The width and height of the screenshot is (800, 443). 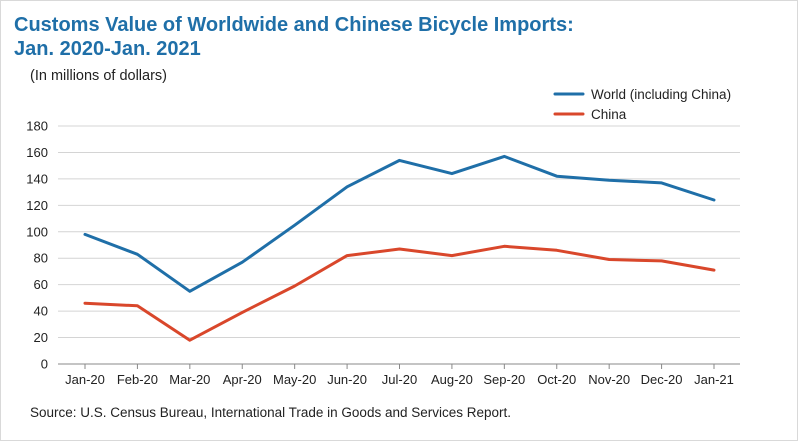 What do you see at coordinates (41, 311) in the screenshot?
I see `y-tick-label: 40` at bounding box center [41, 311].